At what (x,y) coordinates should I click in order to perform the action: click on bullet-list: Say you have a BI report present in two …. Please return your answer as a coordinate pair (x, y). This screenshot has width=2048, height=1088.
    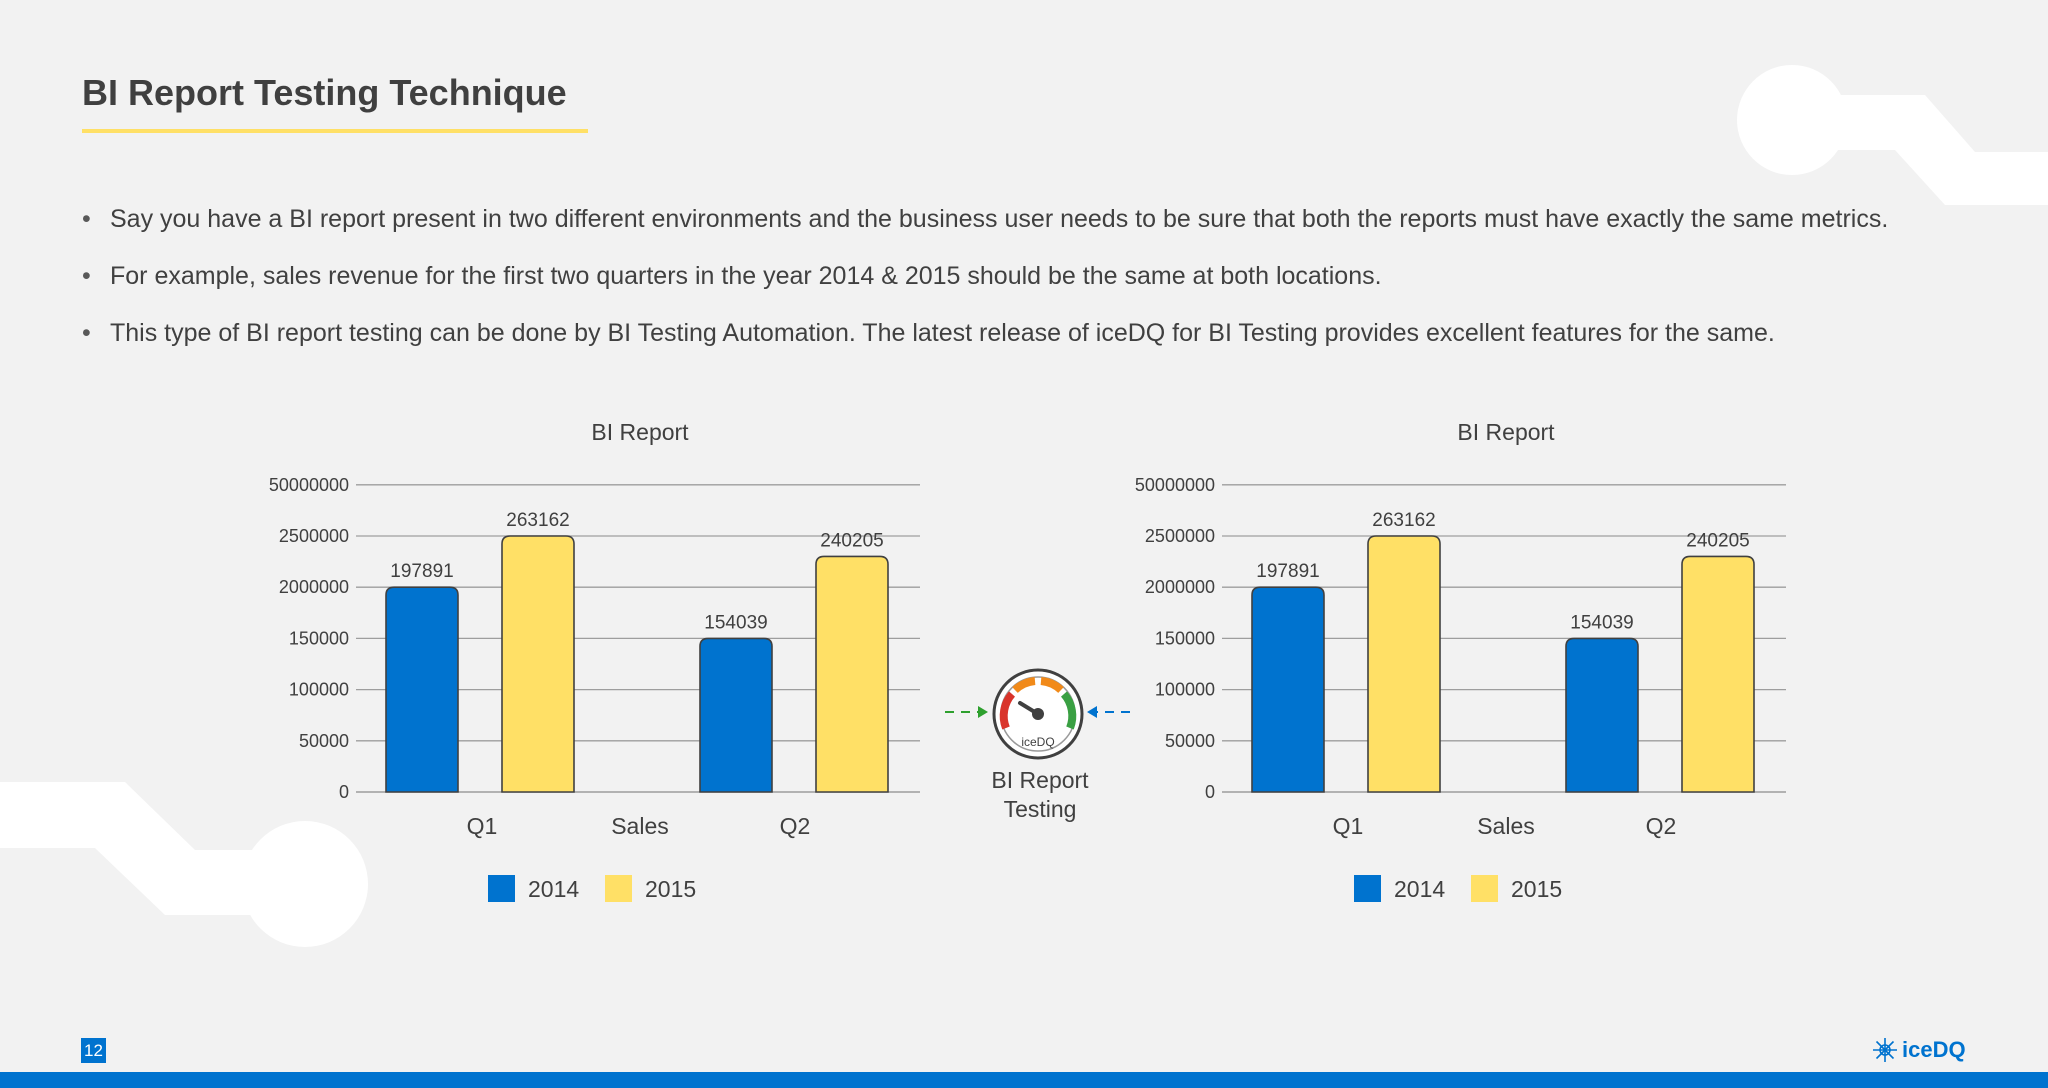
    Looking at the image, I should click on (1042, 289).